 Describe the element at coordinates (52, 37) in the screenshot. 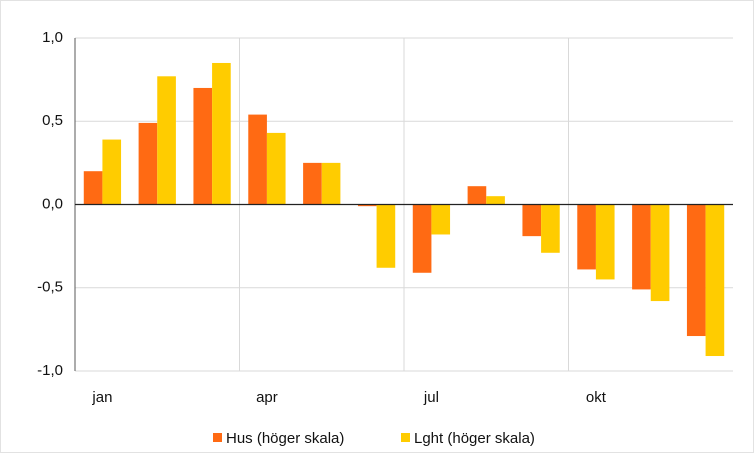

I see `y-tick-label: 1,0` at that location.